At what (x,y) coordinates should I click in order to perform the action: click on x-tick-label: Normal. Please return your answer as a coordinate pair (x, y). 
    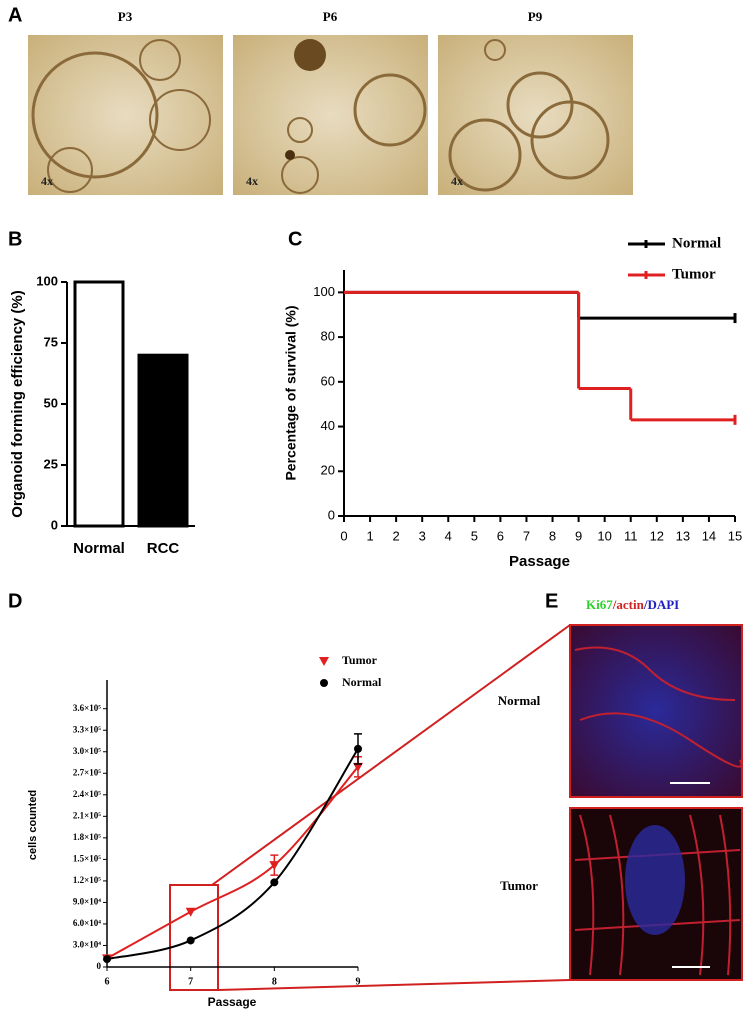
    Looking at the image, I should click on (99, 548).